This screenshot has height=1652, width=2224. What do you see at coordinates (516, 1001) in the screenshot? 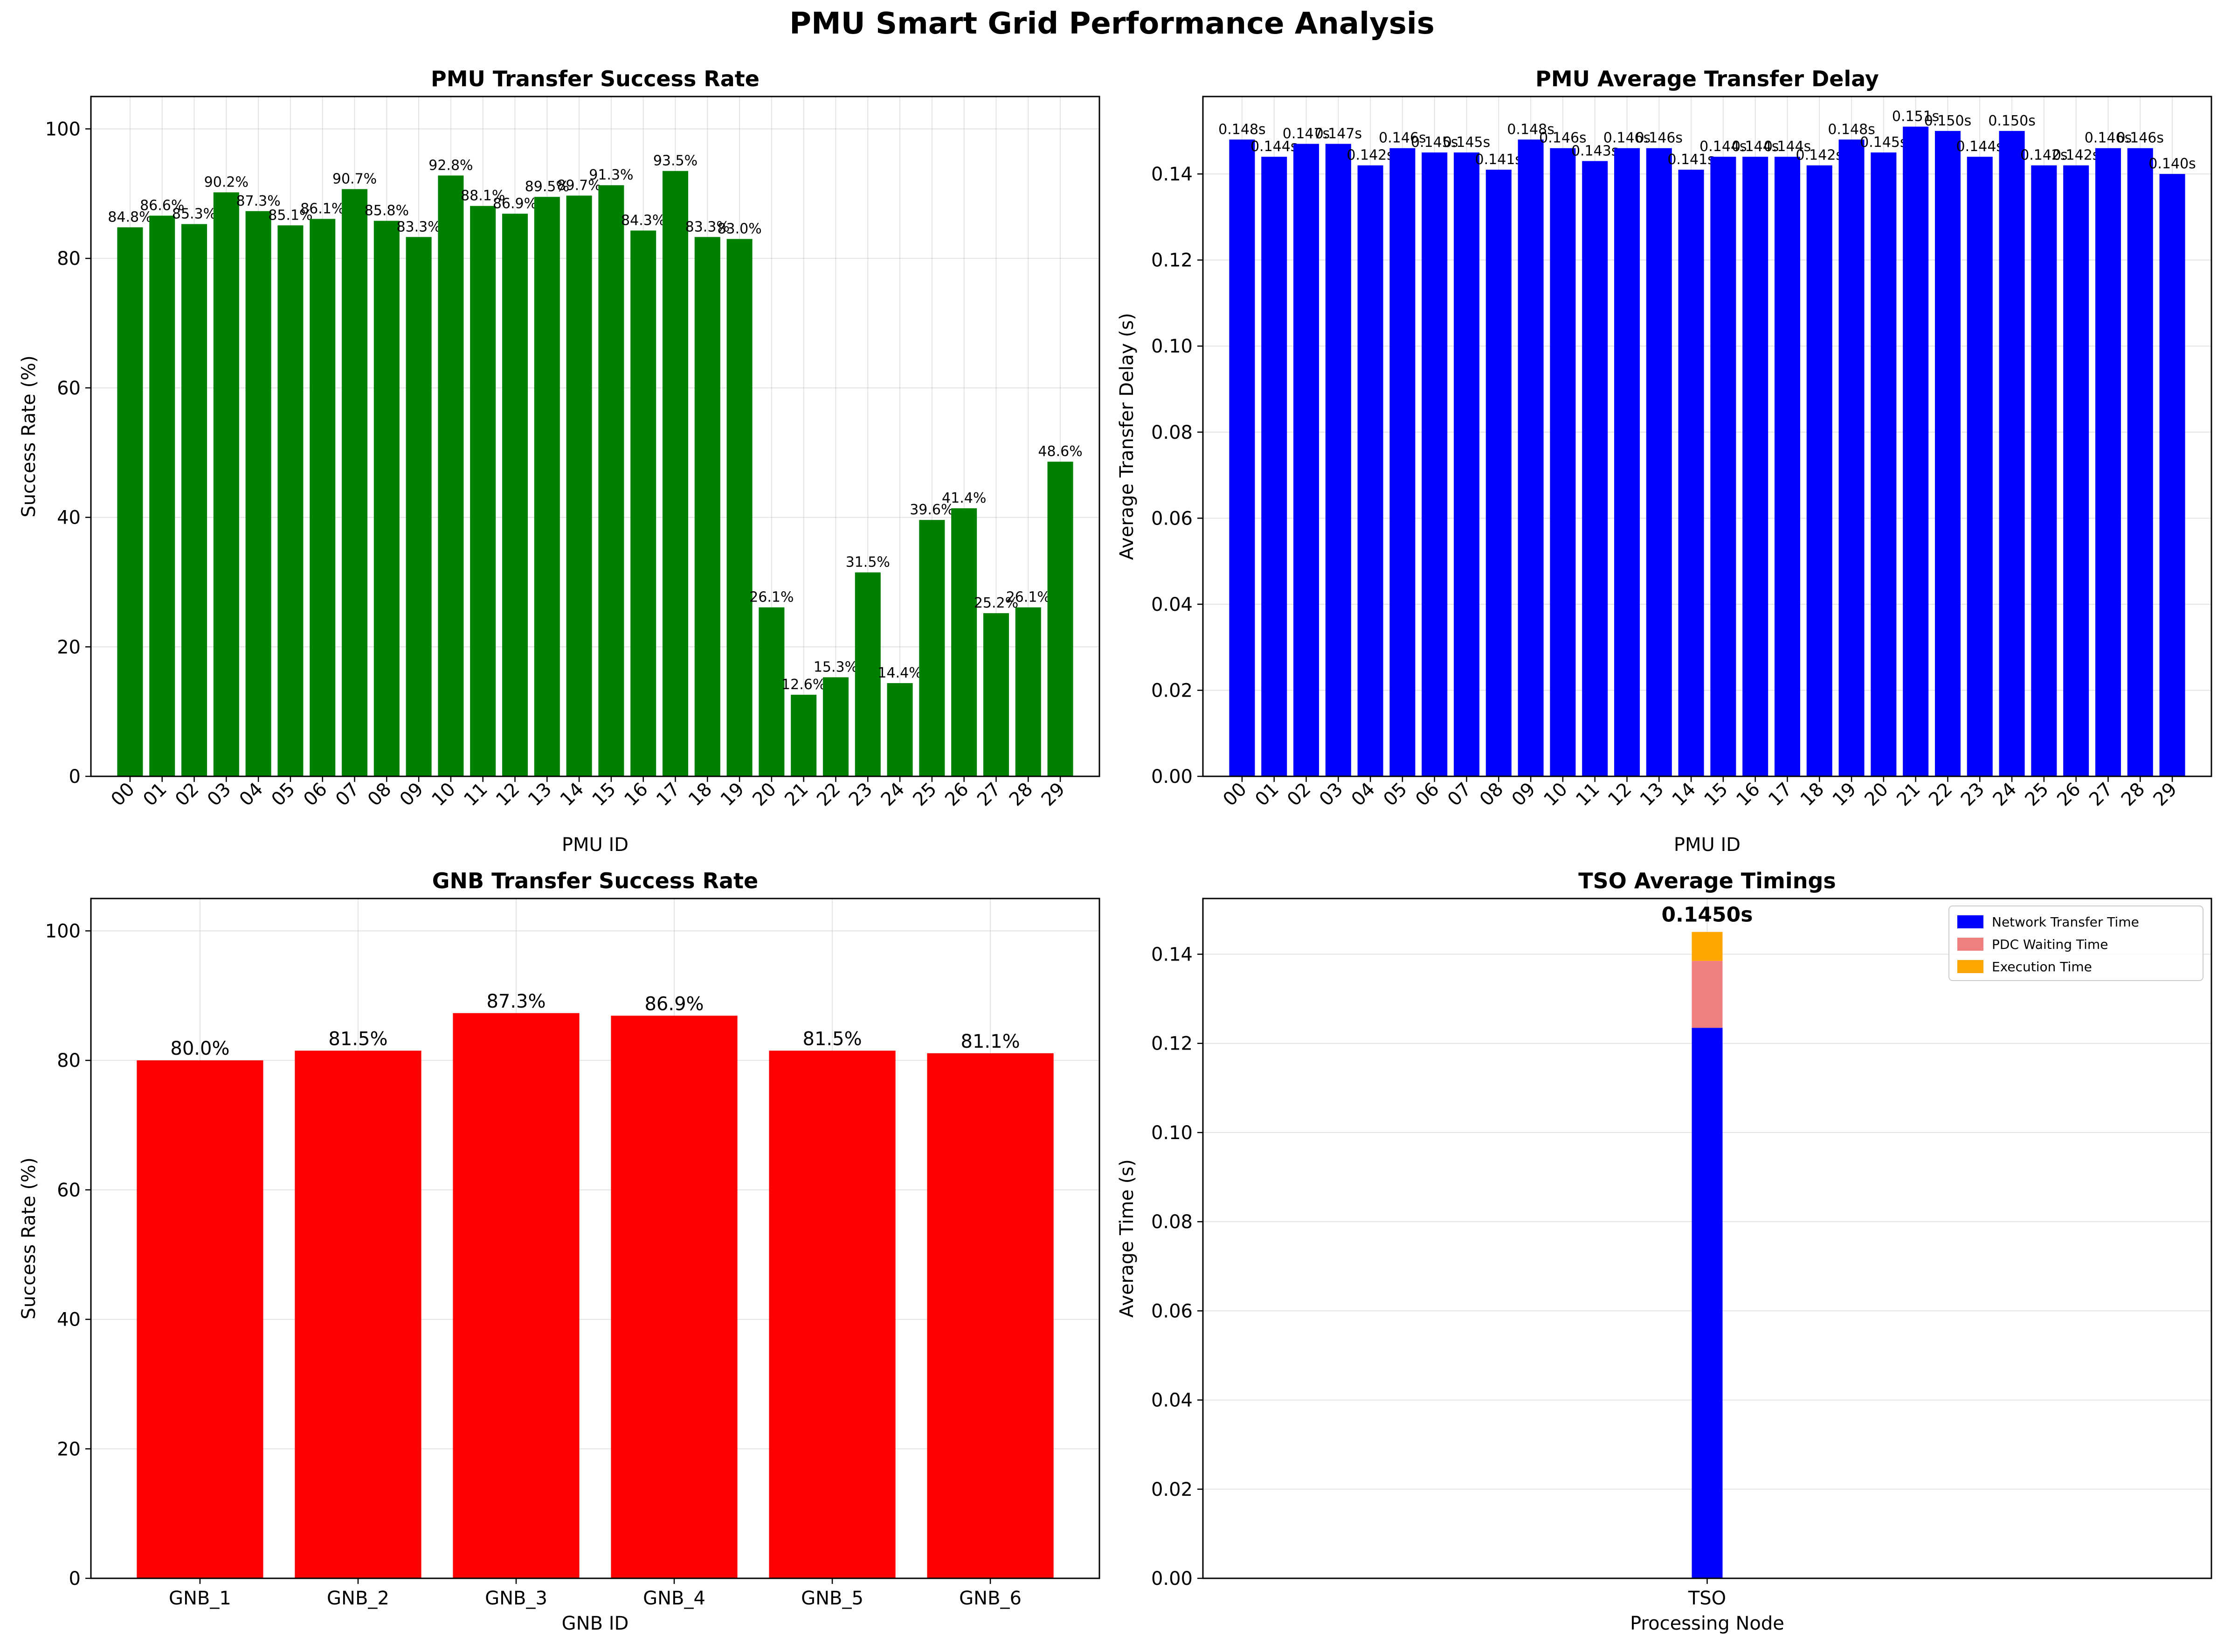
I see `bar-value-label: 87.3%` at bounding box center [516, 1001].